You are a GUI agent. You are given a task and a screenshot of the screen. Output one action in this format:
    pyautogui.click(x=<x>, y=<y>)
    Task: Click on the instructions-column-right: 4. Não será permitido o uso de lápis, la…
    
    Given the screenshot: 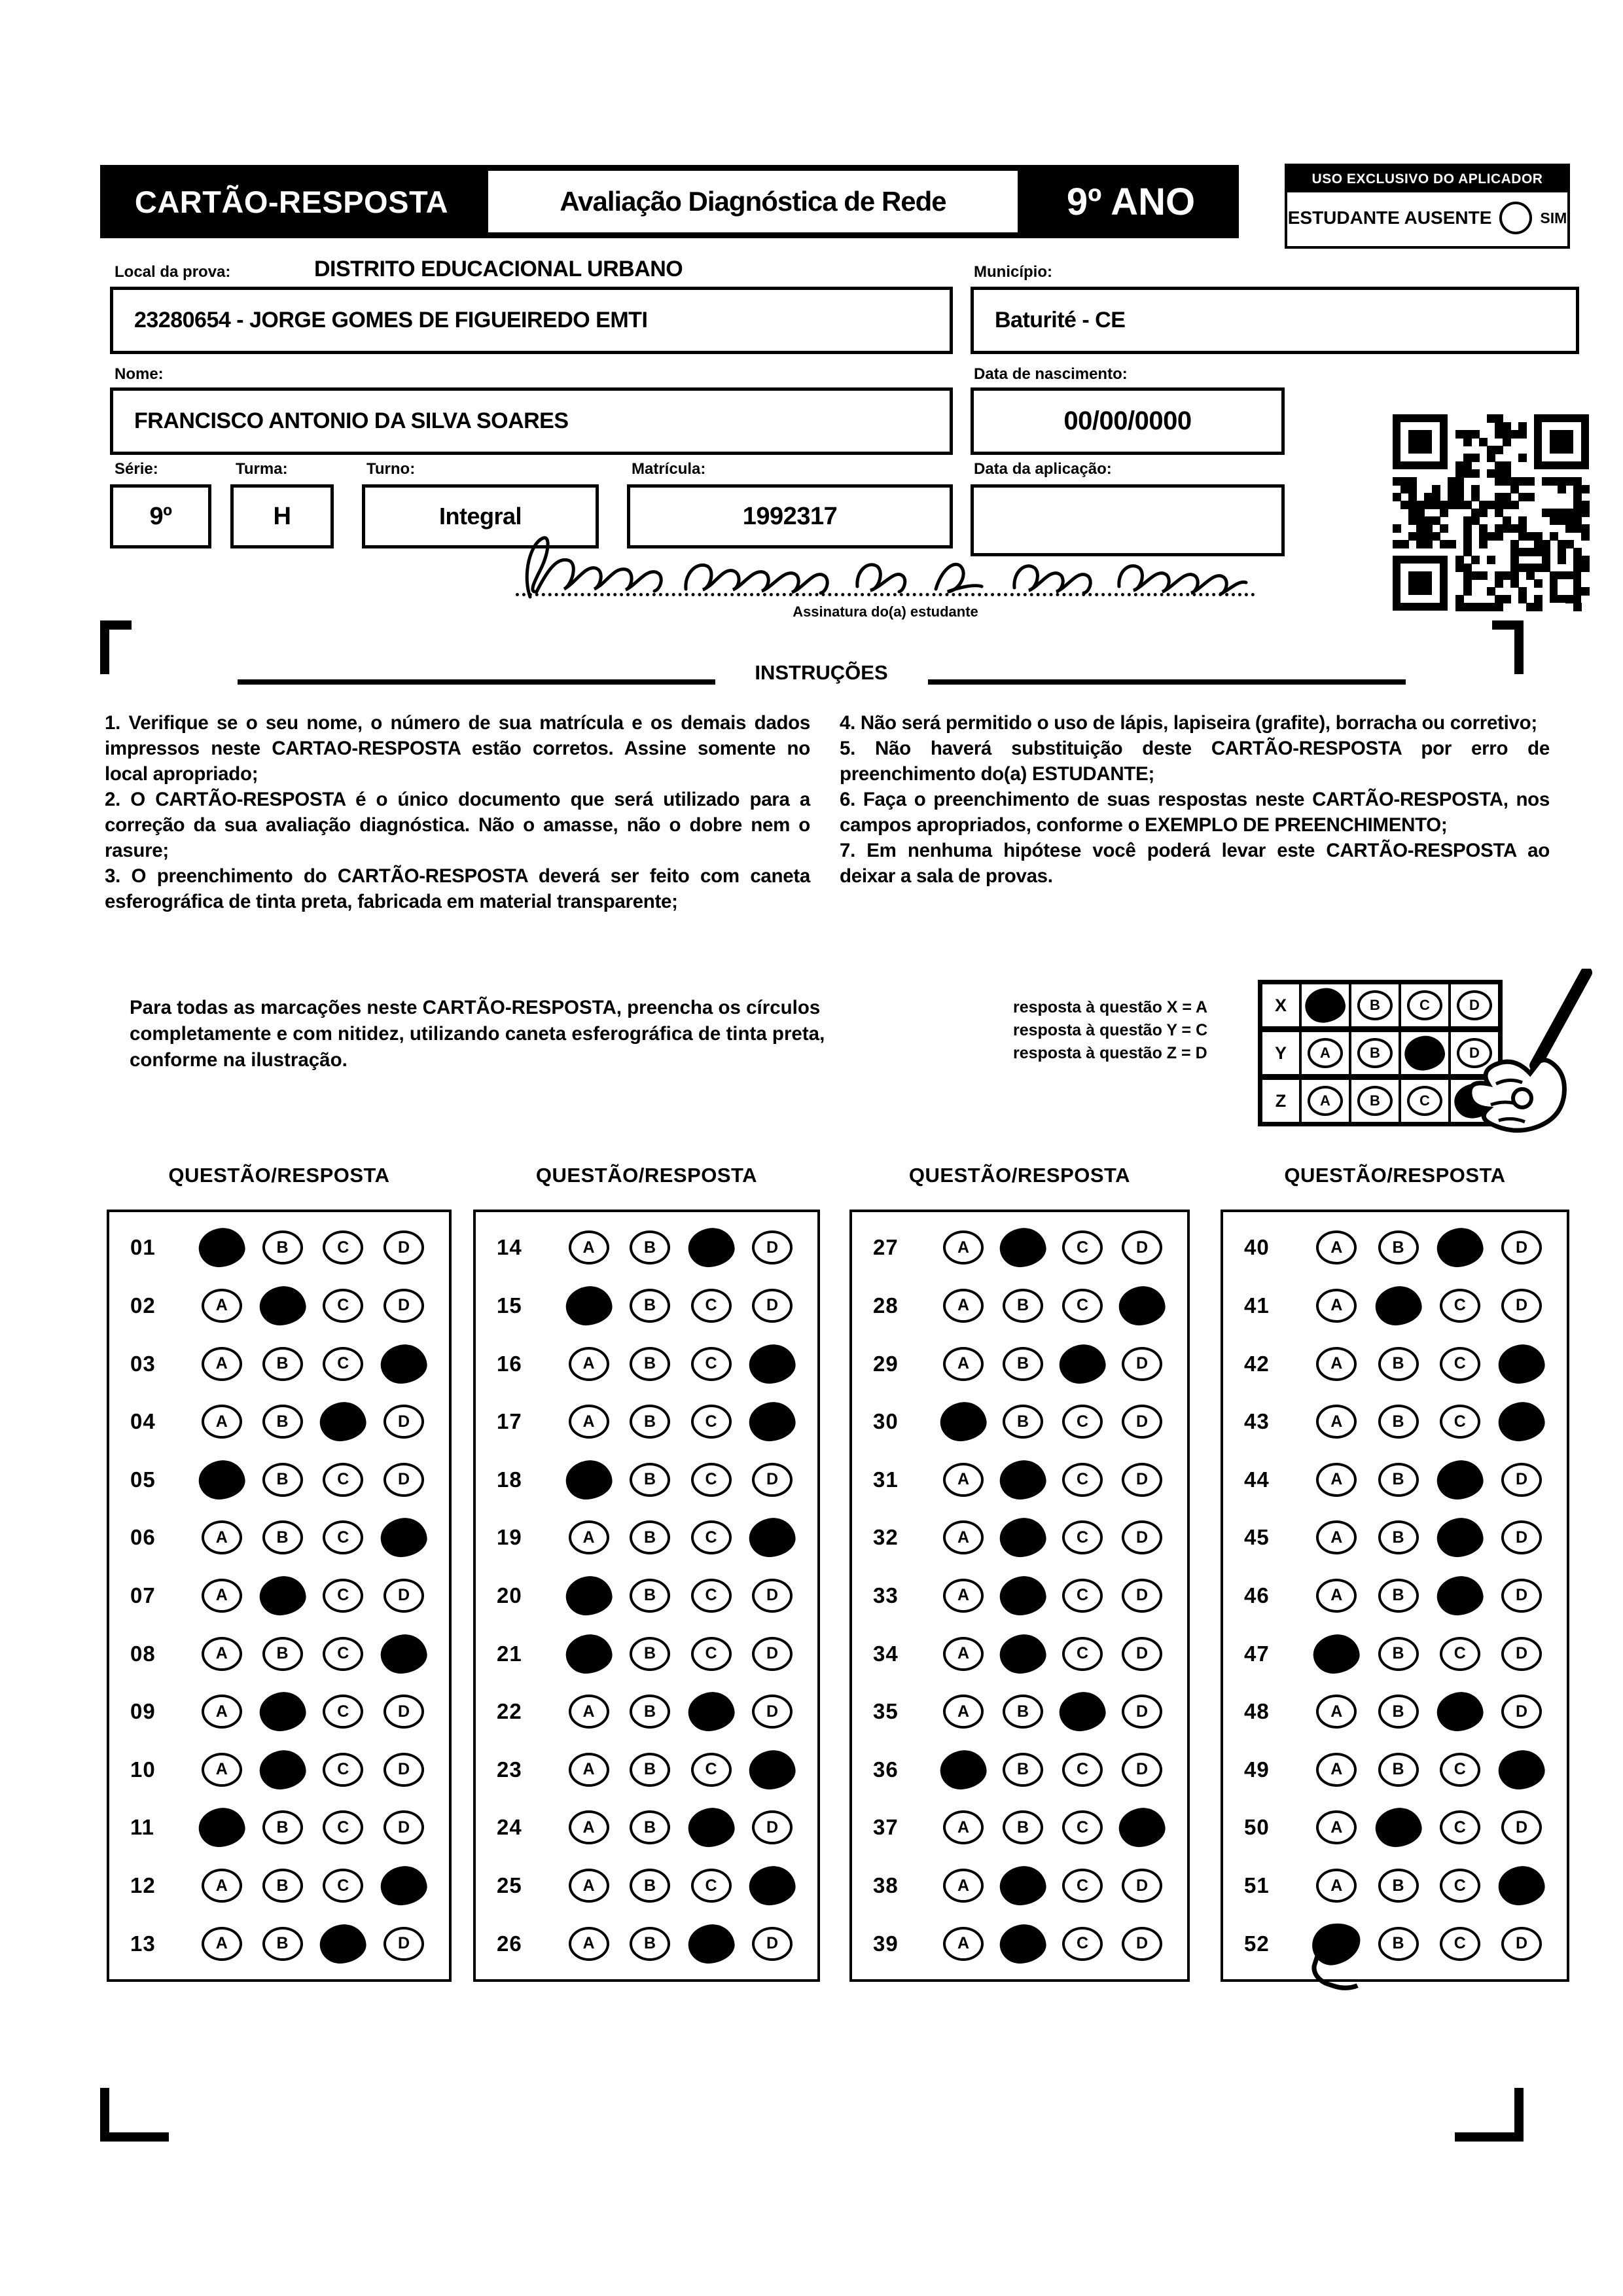 What is the action you would take?
    pyautogui.click(x=1195, y=799)
    